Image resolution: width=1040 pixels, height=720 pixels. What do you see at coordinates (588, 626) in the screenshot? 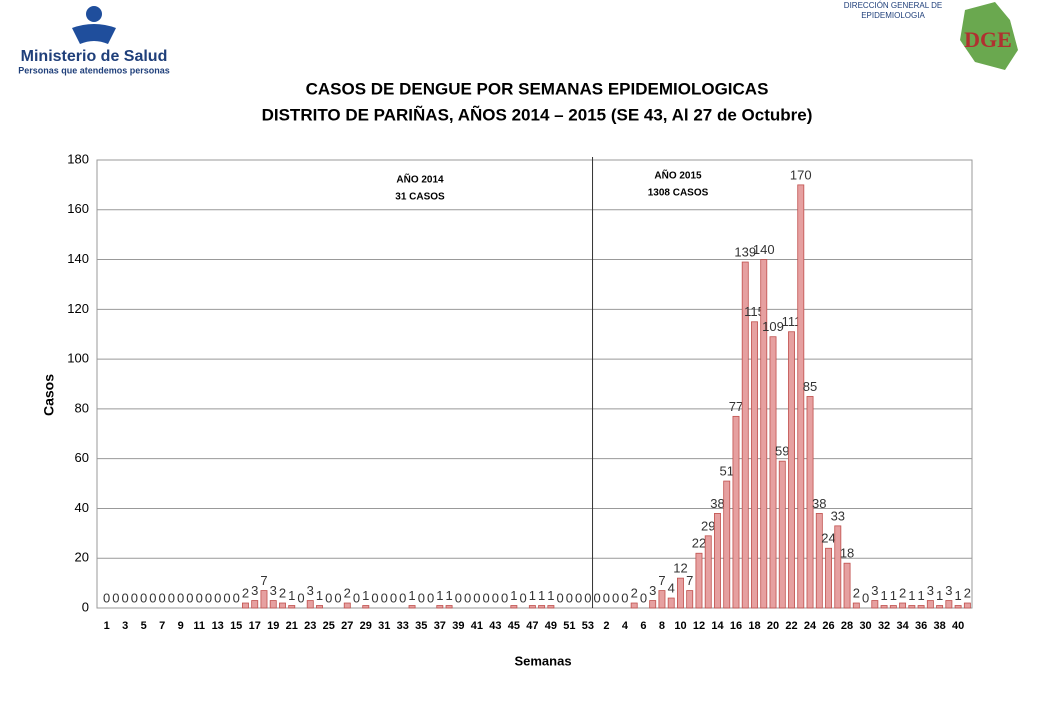
I see `x-tick-label: 53` at bounding box center [588, 626].